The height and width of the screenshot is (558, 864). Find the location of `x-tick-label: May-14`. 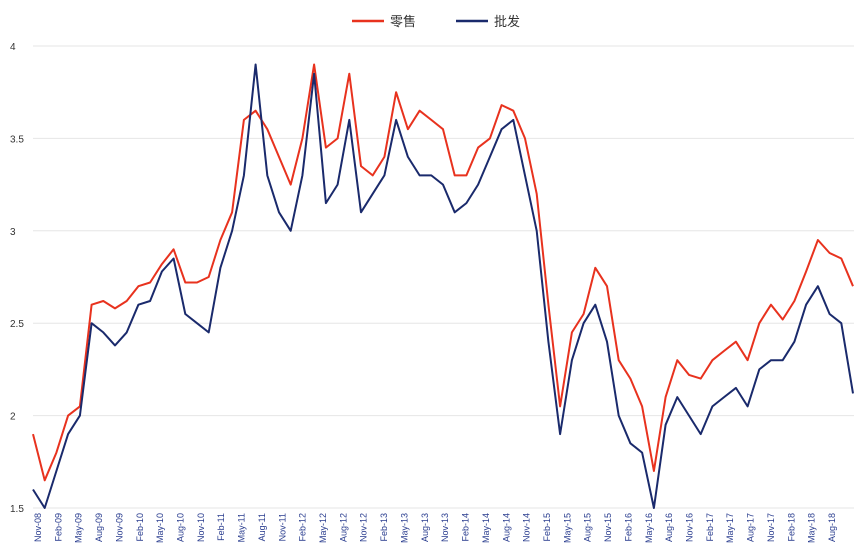

x-tick-label: May-14 is located at coordinates (486, 528).